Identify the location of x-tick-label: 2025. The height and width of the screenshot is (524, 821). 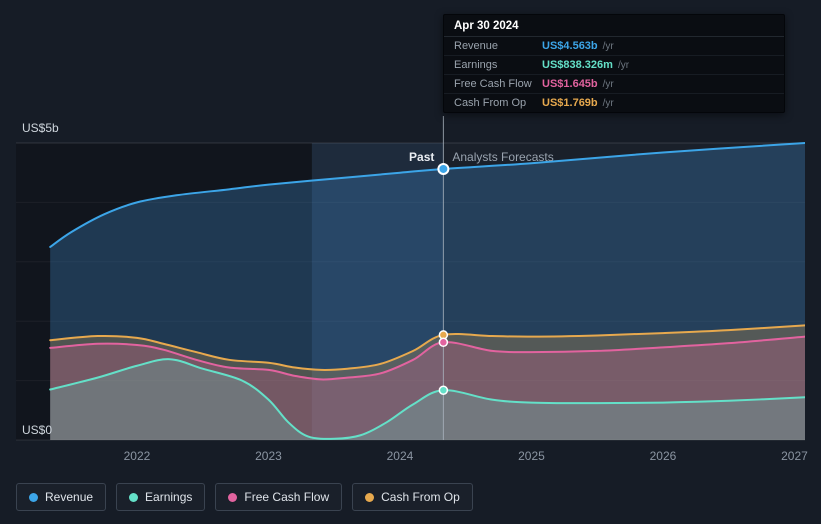
(531, 456).